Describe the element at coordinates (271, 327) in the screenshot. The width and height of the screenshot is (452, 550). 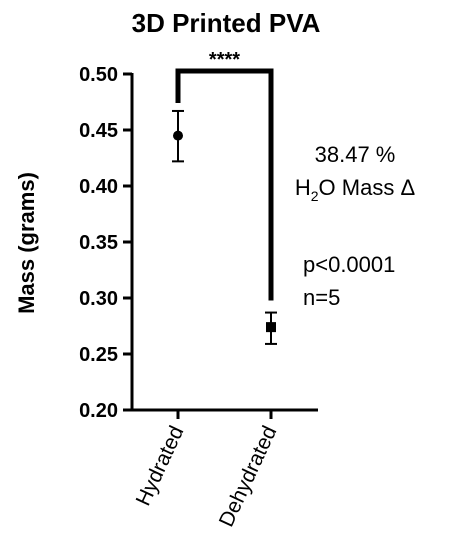
I see `data-point-dehydrated` at that location.